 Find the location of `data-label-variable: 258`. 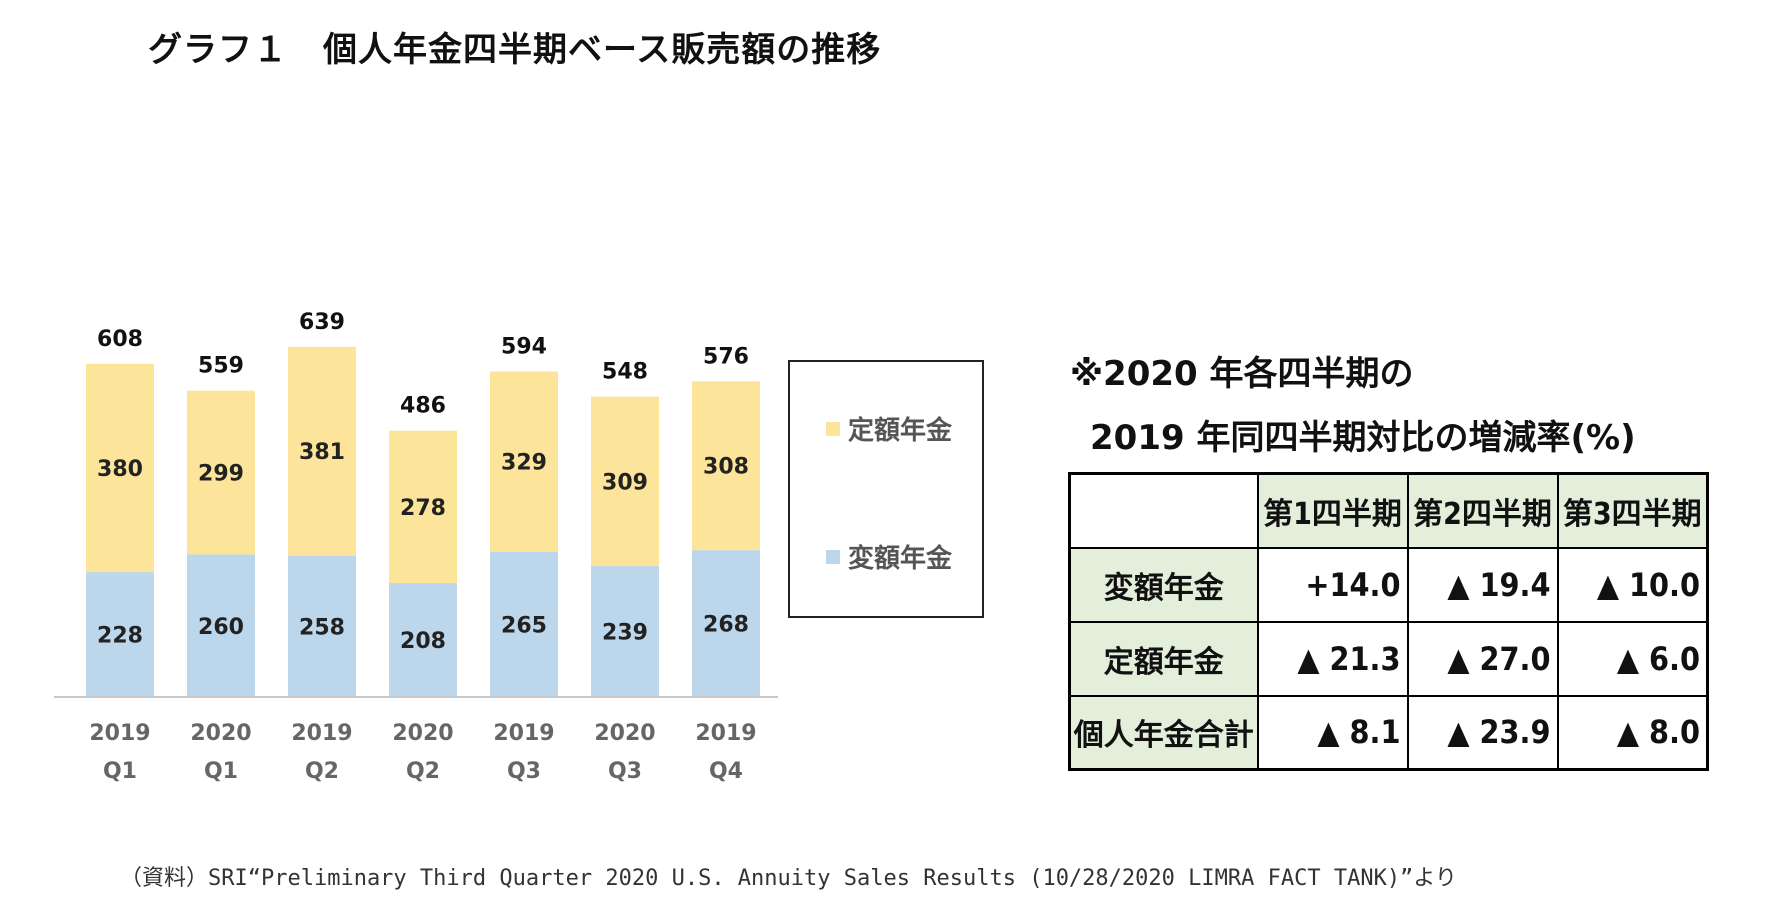

data-label-variable: 258 is located at coordinates (322, 627).